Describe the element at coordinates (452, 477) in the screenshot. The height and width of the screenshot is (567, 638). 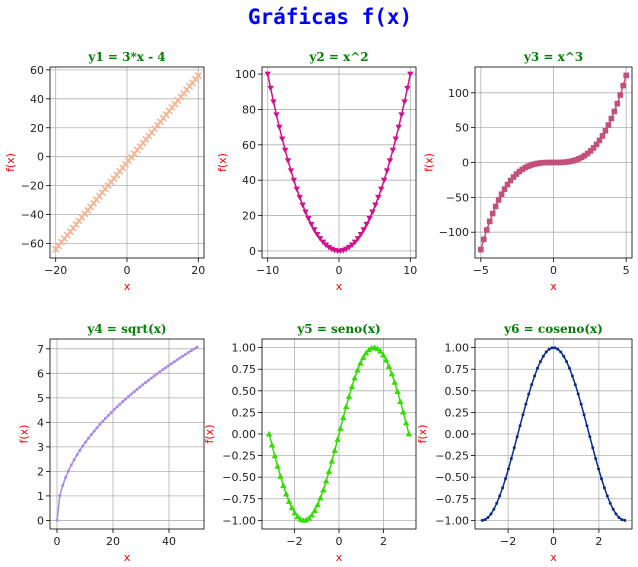
I see `y-tick-label: −0.50` at that location.